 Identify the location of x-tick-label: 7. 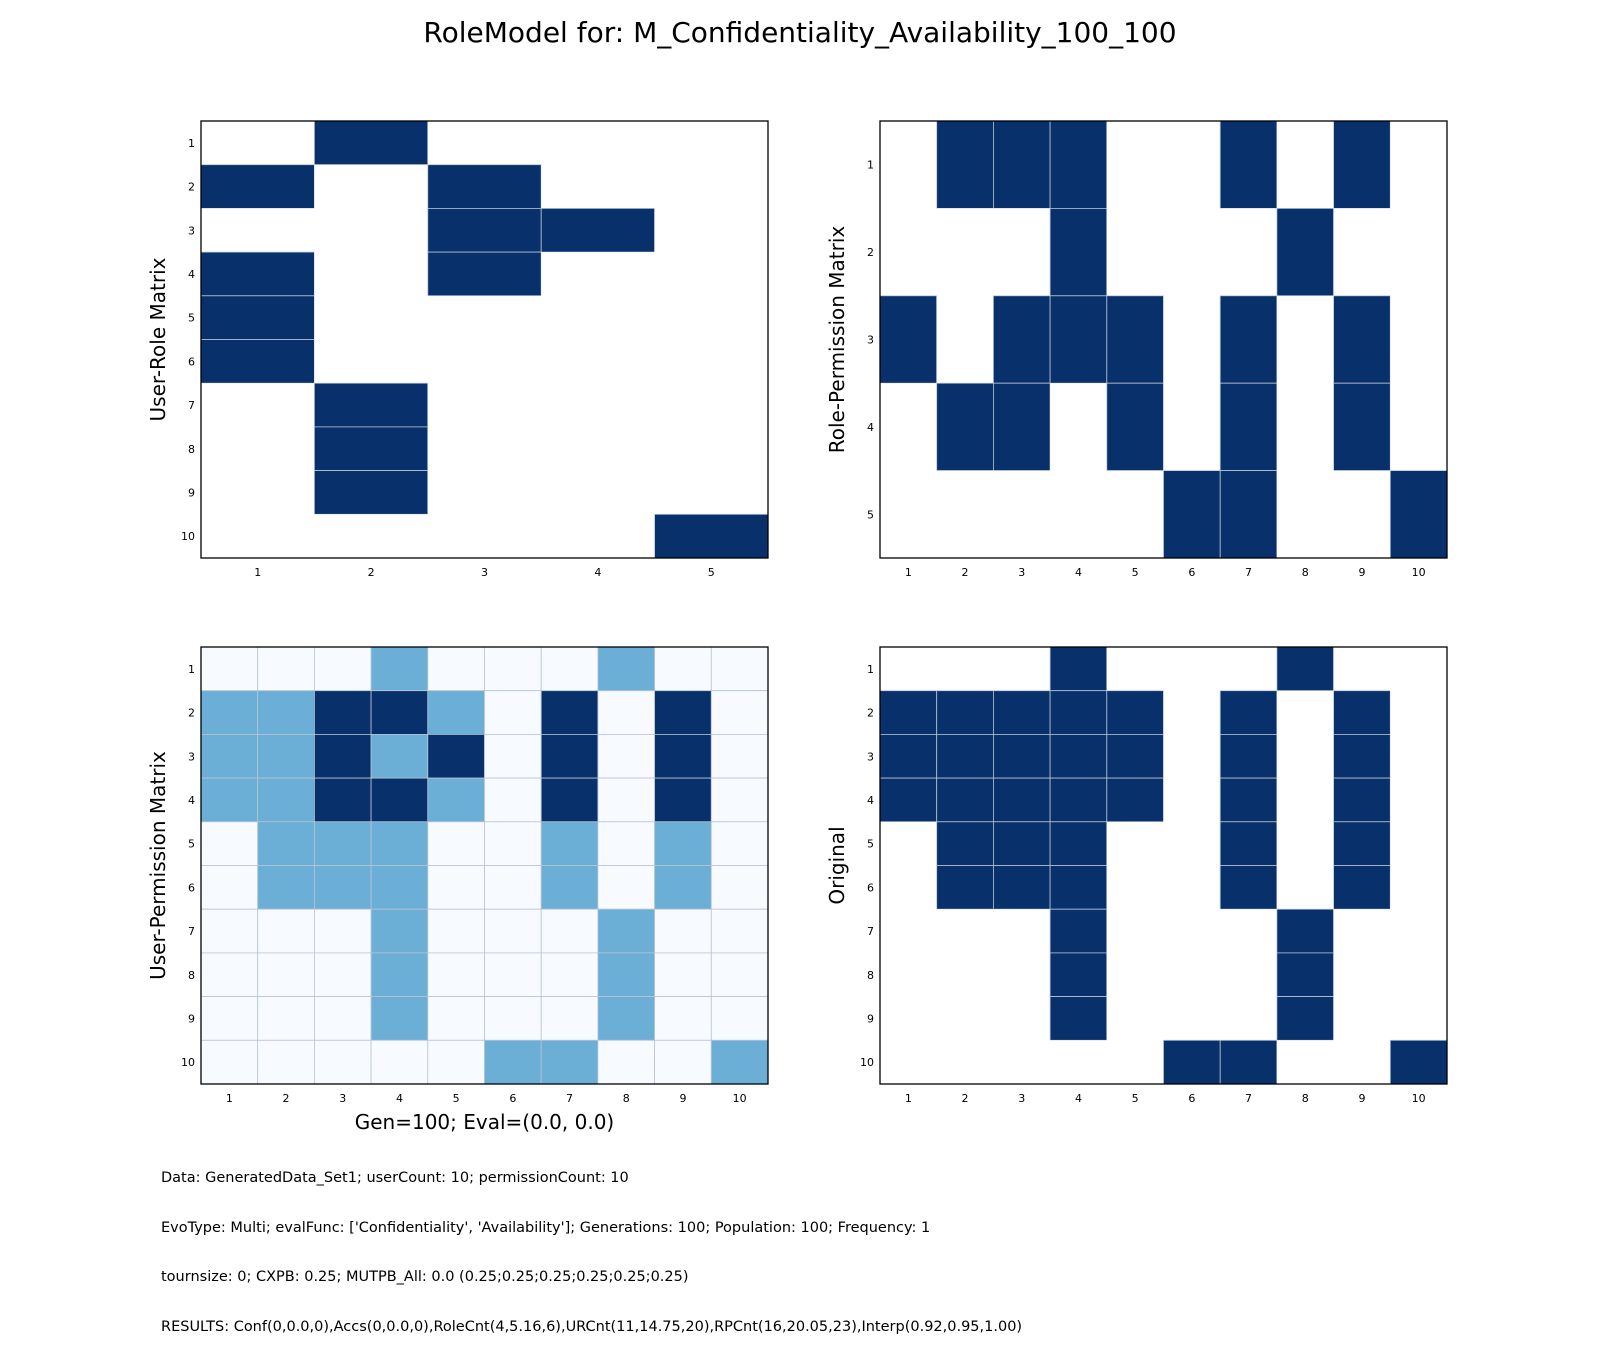
(569, 1098).